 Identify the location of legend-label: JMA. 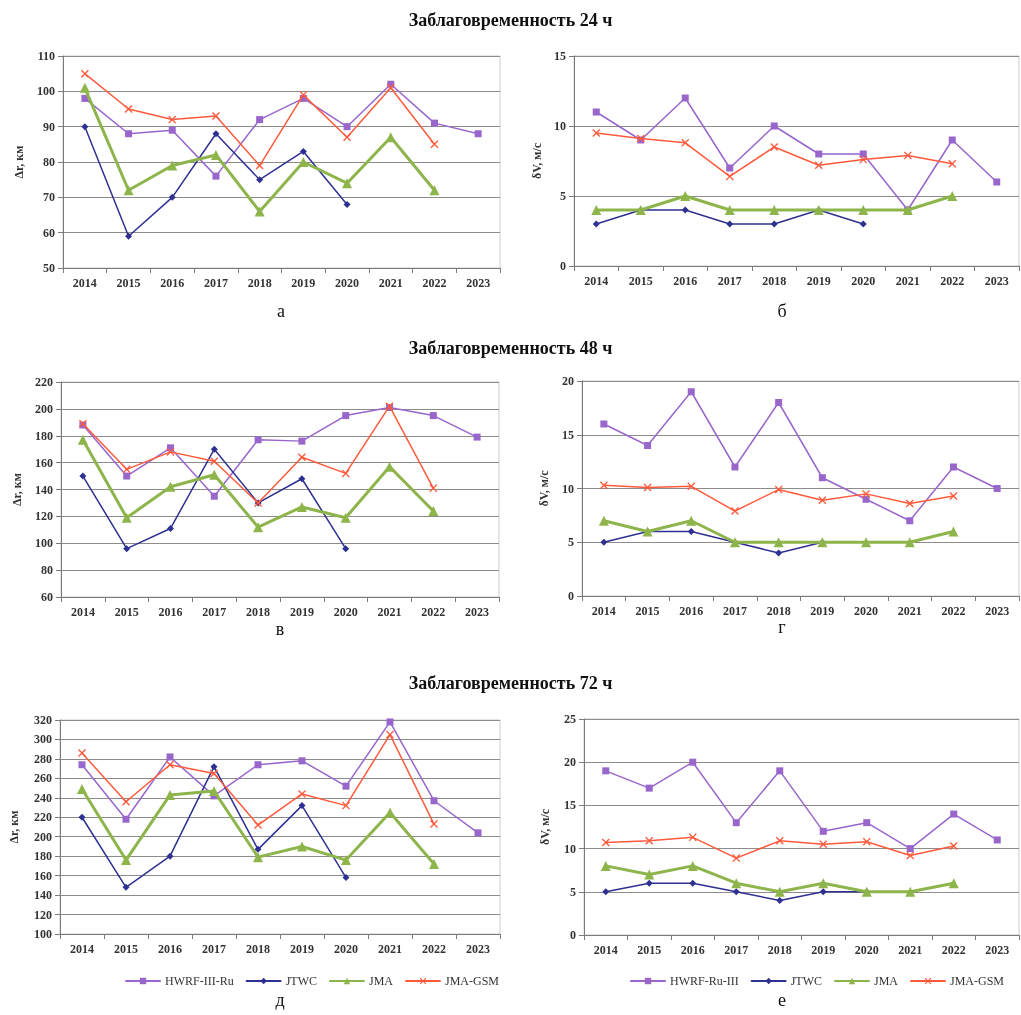
(886, 981).